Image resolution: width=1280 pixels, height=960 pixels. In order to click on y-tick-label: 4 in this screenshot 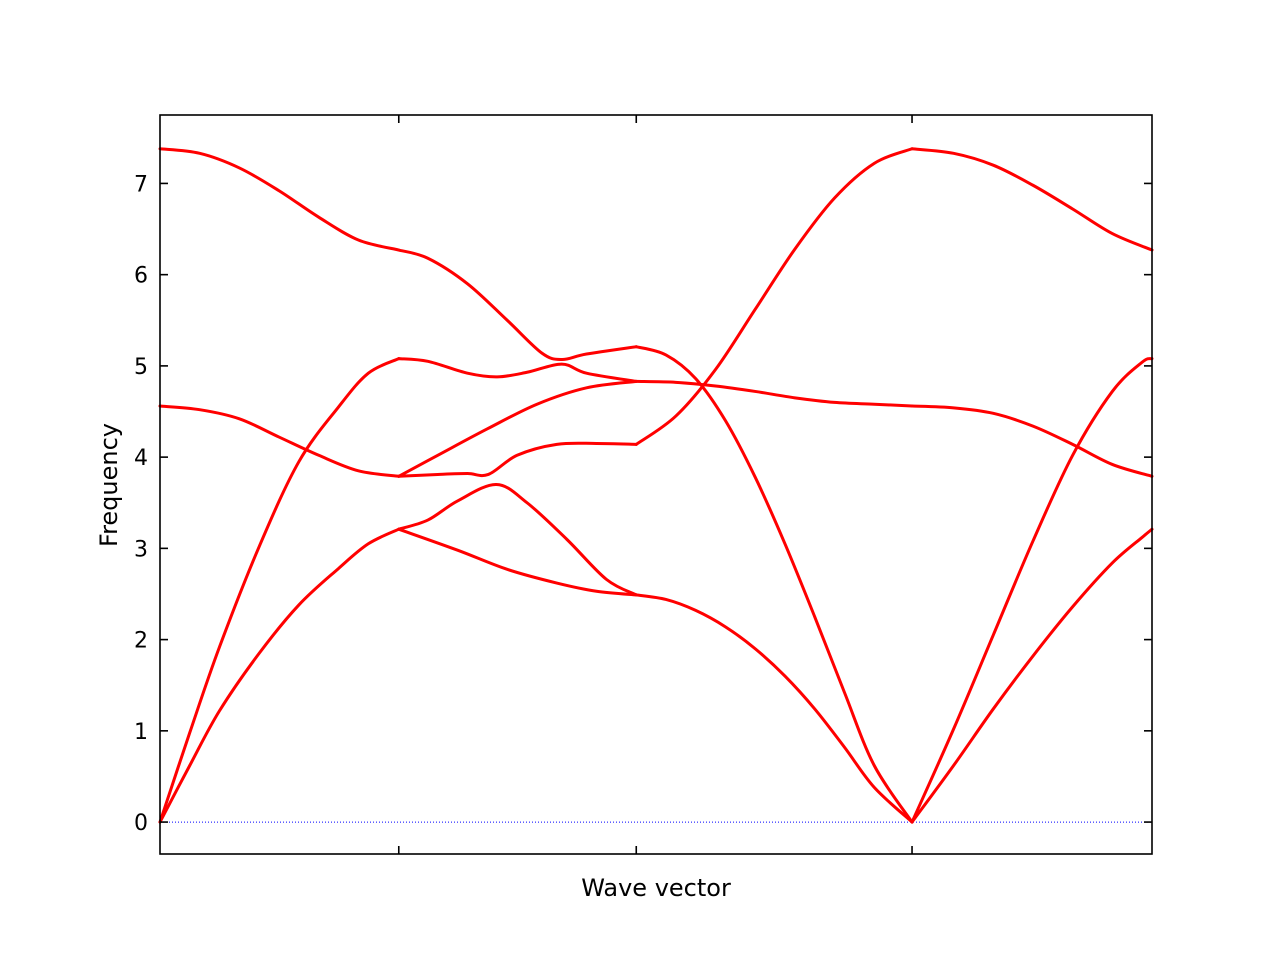, I will do `click(141, 458)`.